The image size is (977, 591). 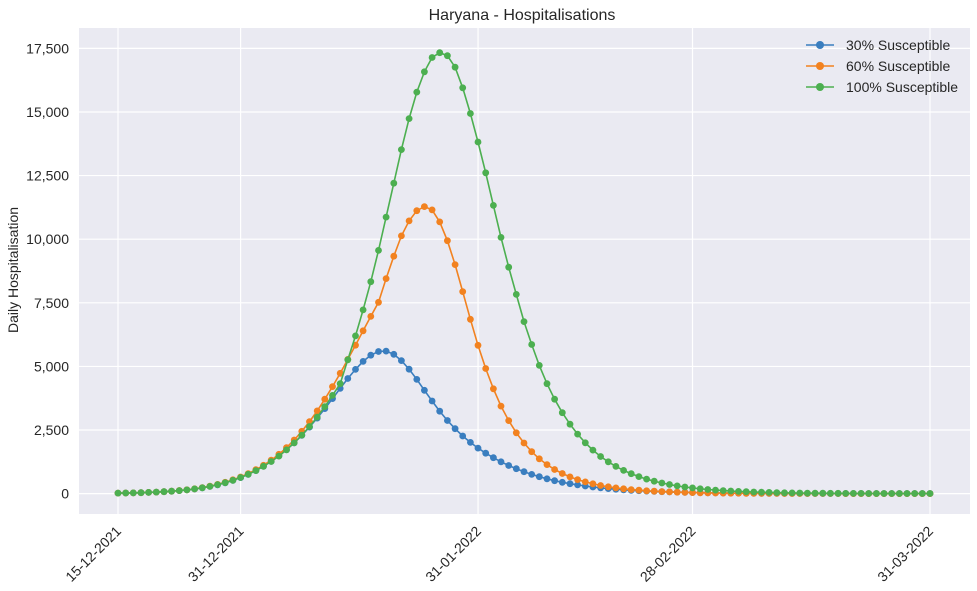 I want to click on y-tick-label: 10,000, so click(x=47, y=239).